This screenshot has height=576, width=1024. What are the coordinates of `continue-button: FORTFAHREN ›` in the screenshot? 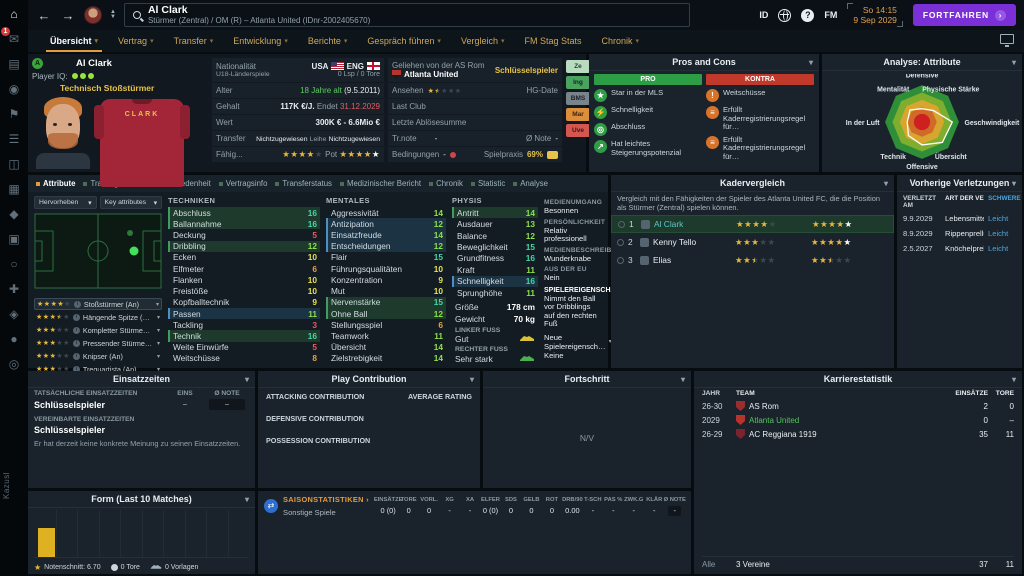 It's located at (964, 15).